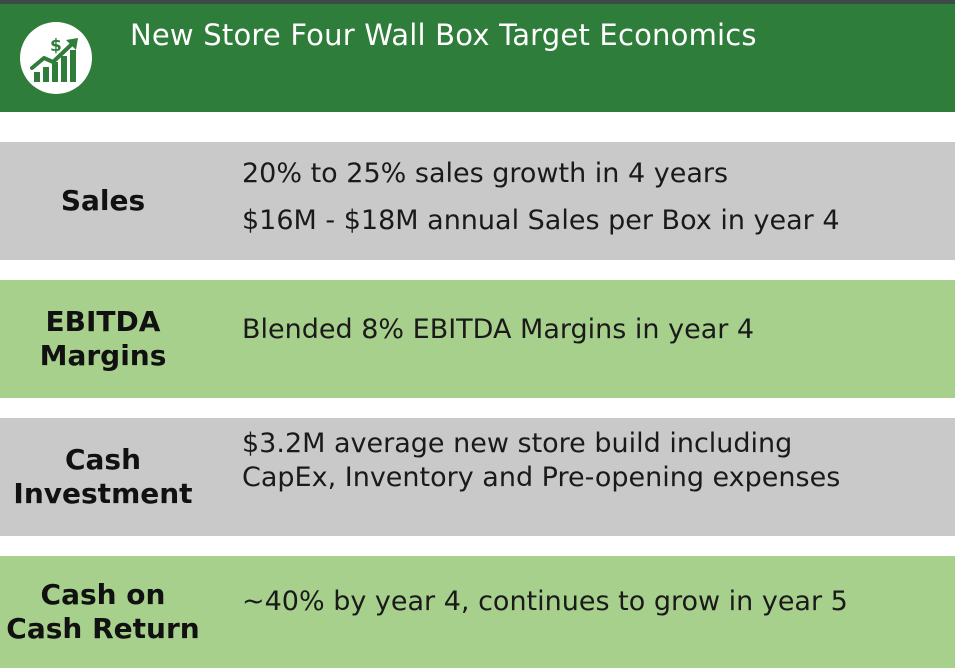 The image size is (955, 668). What do you see at coordinates (56, 58) in the screenshot?
I see `growth-chart-dollar-icon: $` at bounding box center [56, 58].